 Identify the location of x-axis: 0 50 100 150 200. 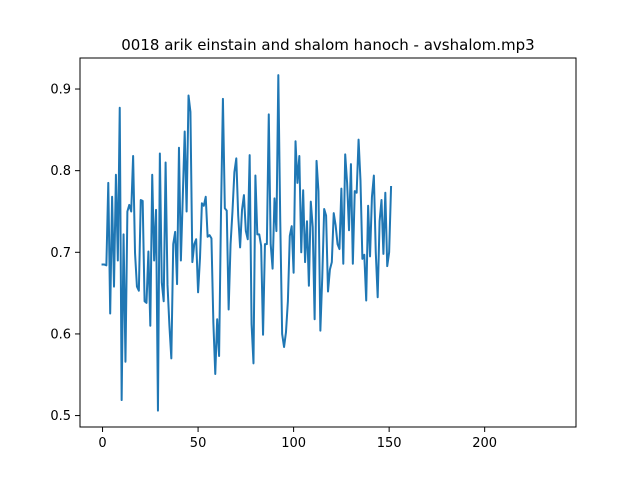
(297, 439).